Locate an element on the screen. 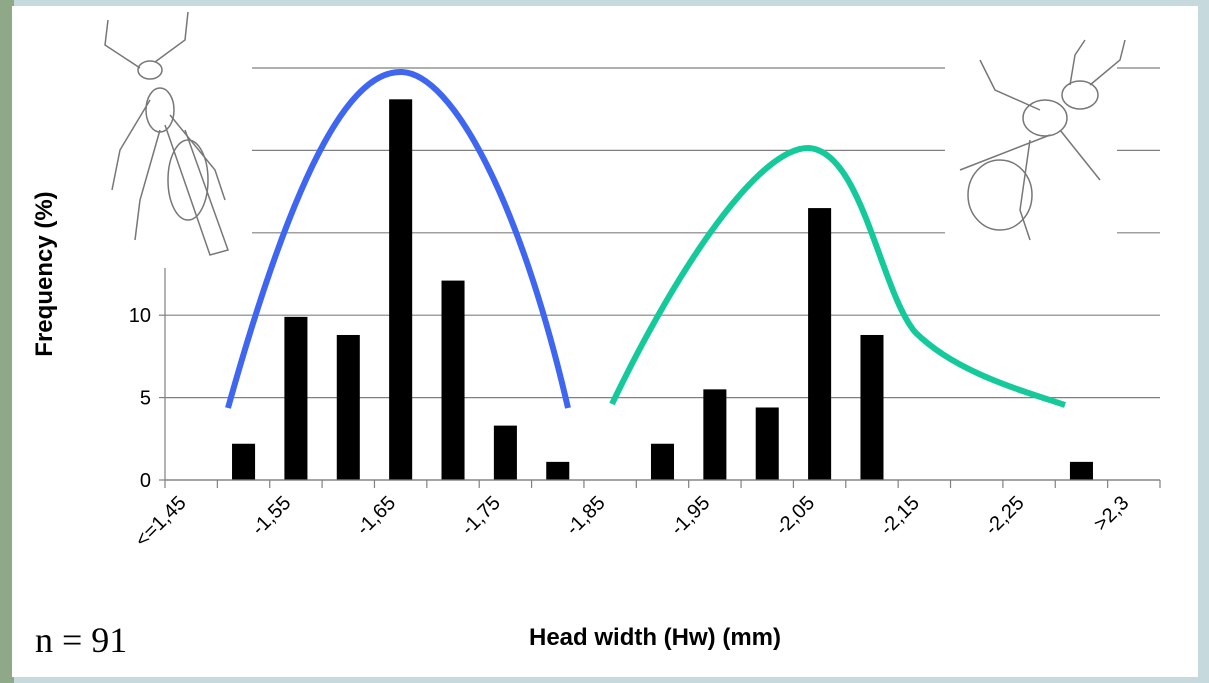 The height and width of the screenshot is (683, 1209). annotation: n = 91 is located at coordinates (81, 640).